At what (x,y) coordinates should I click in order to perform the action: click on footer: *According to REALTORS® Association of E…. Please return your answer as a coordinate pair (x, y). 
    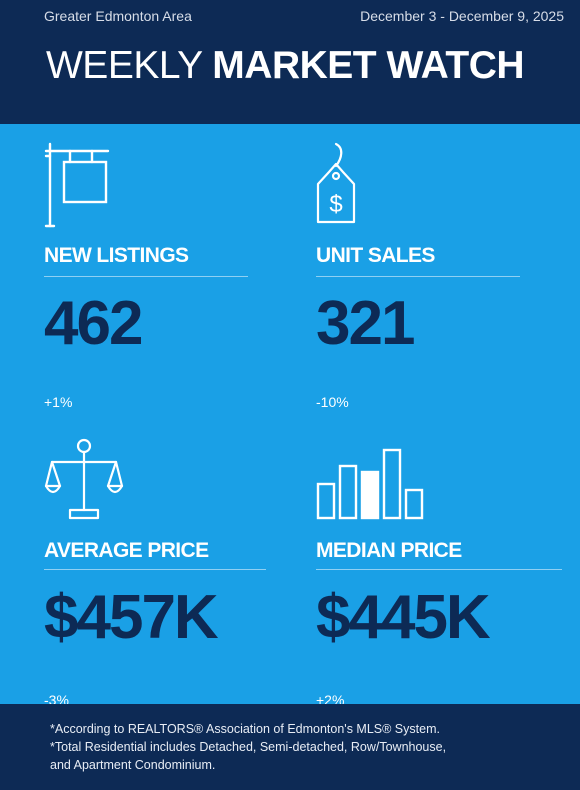
    Looking at the image, I should click on (290, 747).